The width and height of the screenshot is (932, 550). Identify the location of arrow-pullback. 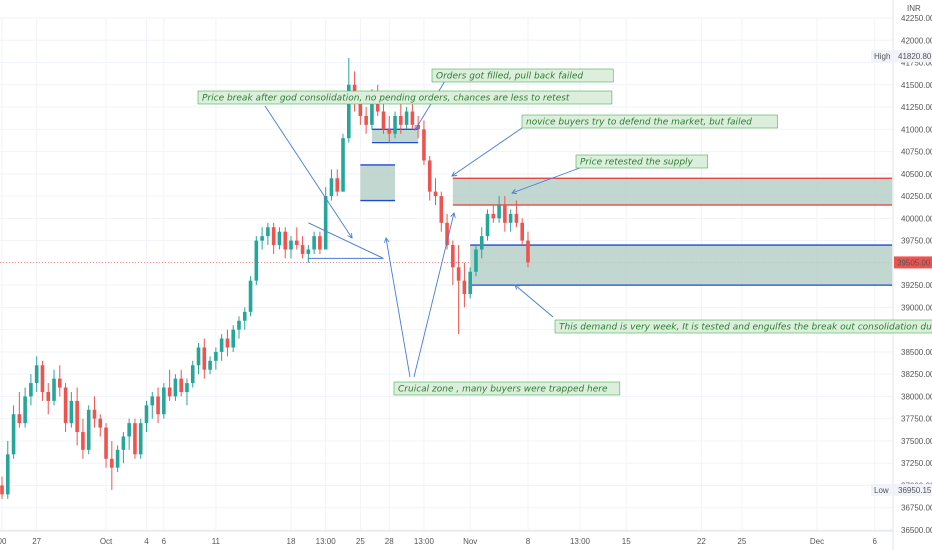
(430, 105).